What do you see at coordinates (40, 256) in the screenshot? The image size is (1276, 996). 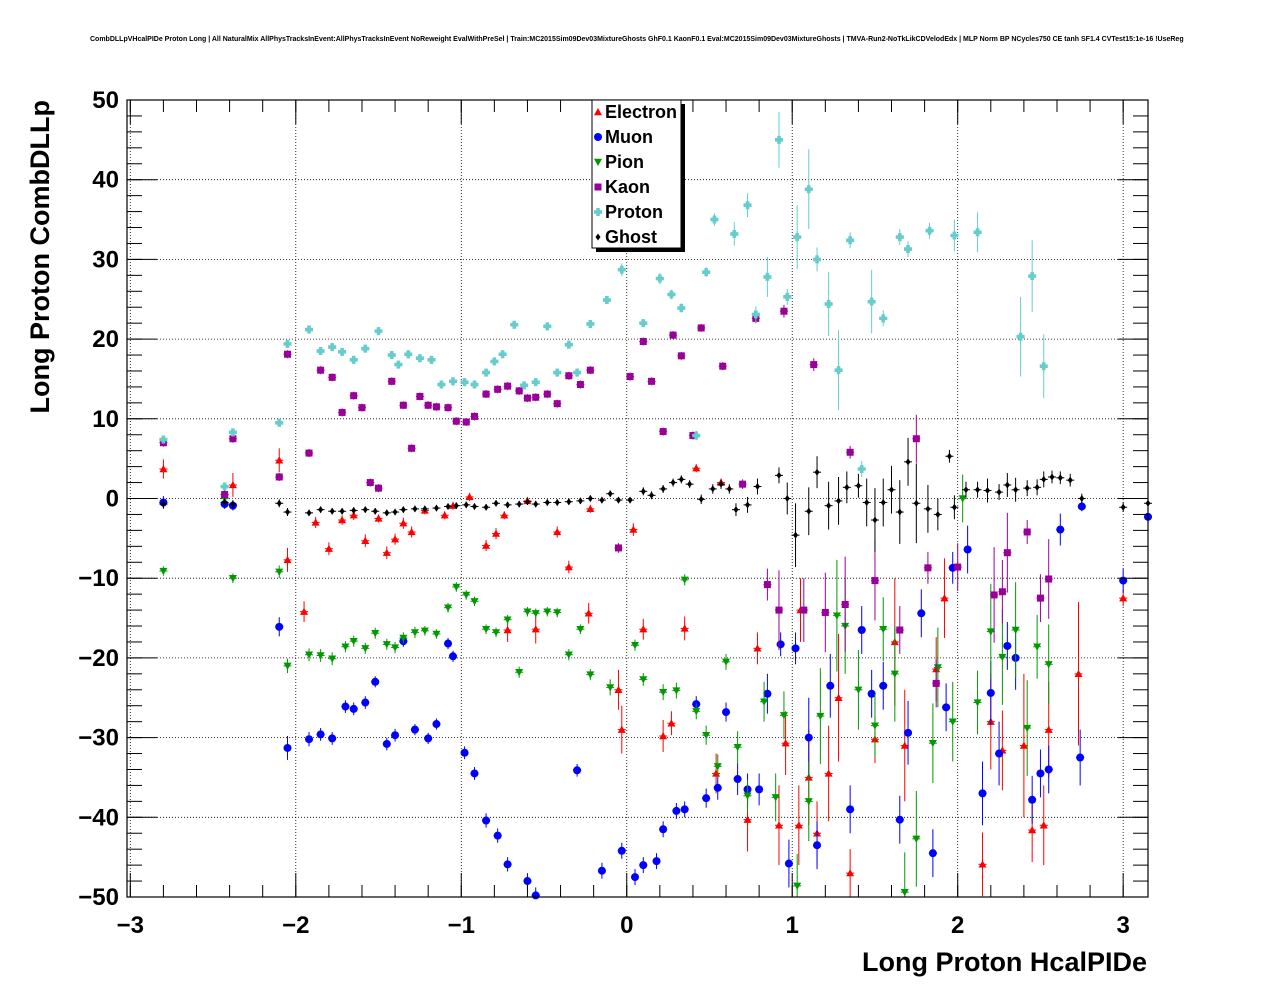 I see `y-axis-title: Long Proton CombDLLp` at bounding box center [40, 256].